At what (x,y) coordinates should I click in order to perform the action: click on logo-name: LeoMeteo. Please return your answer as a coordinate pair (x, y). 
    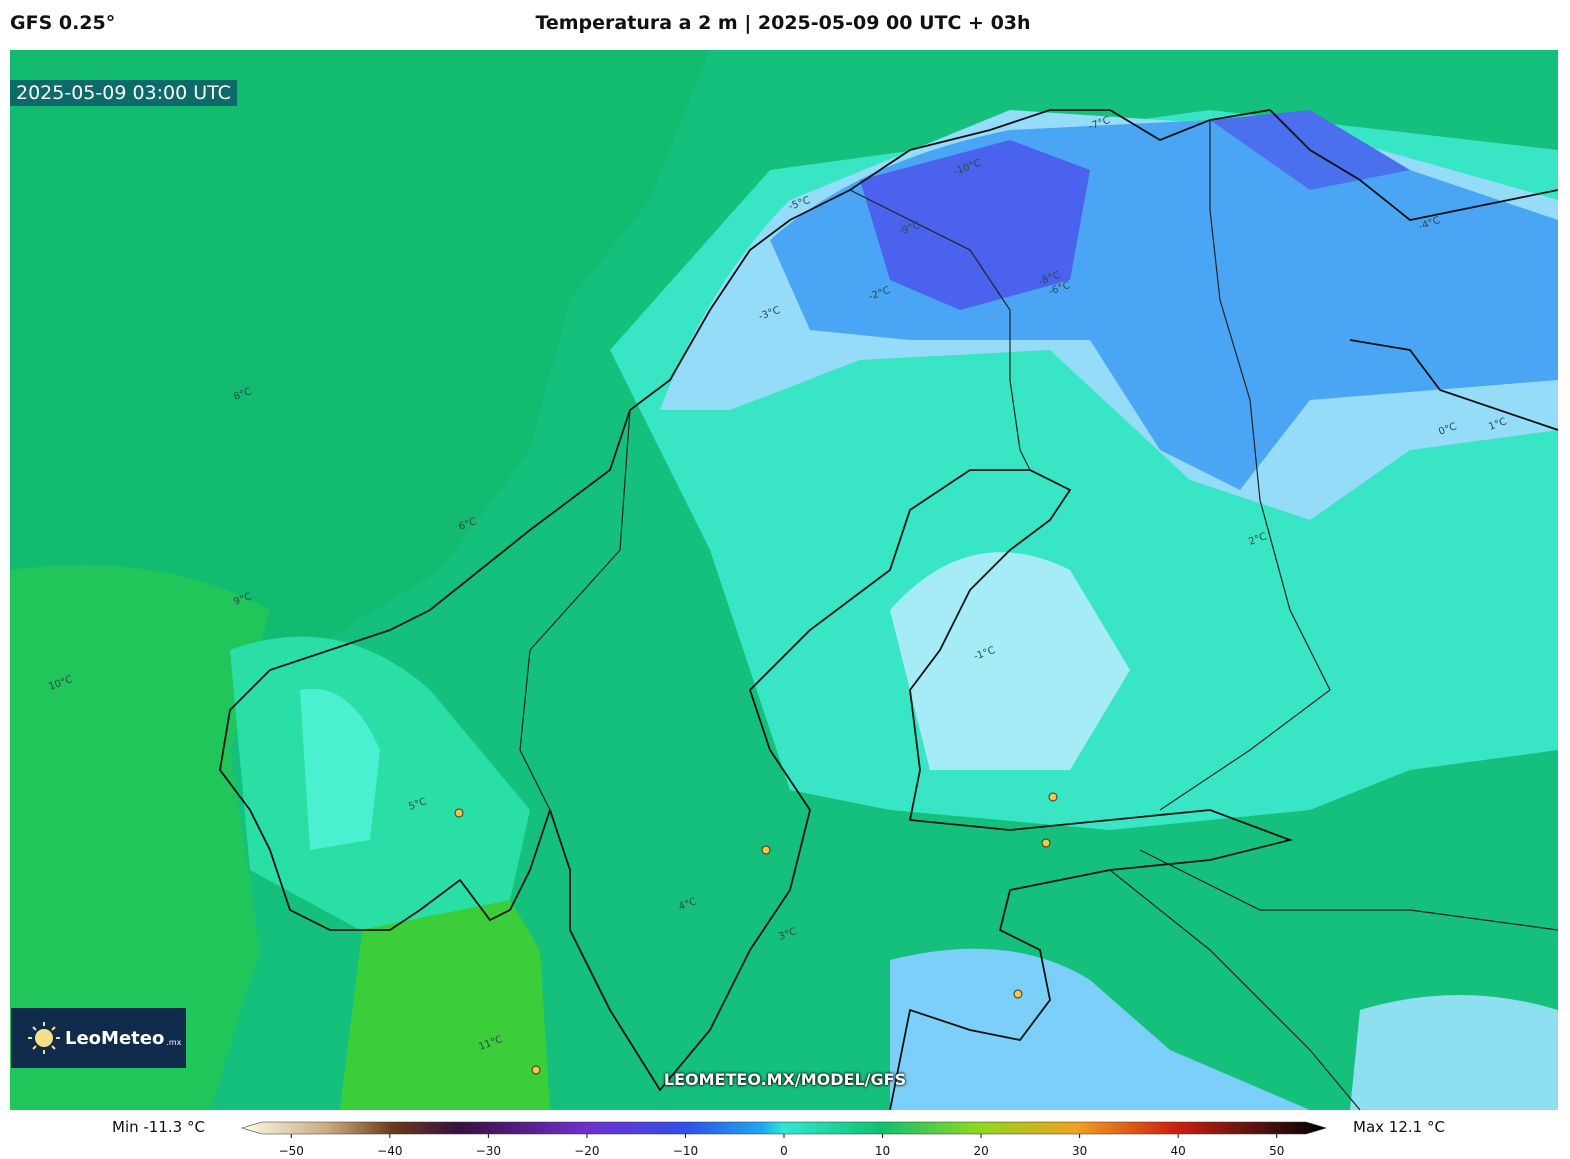
    Looking at the image, I should click on (115, 1038).